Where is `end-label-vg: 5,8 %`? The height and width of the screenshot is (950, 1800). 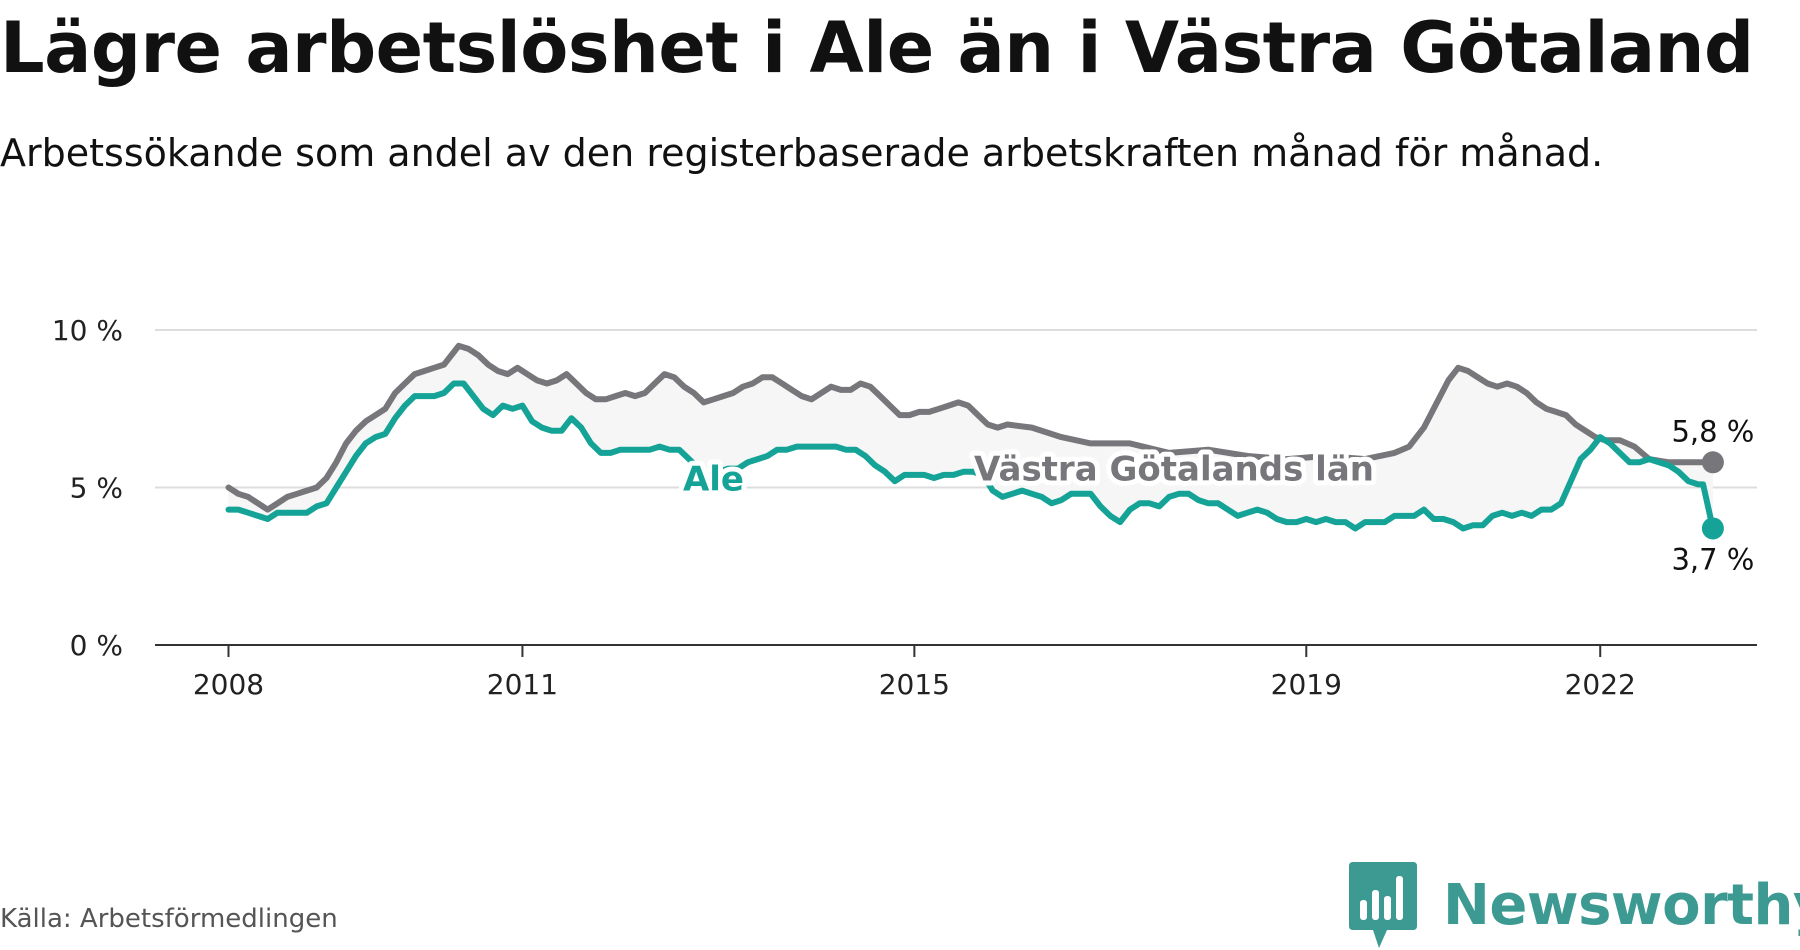 end-label-vg: 5,8 % is located at coordinates (1712, 431).